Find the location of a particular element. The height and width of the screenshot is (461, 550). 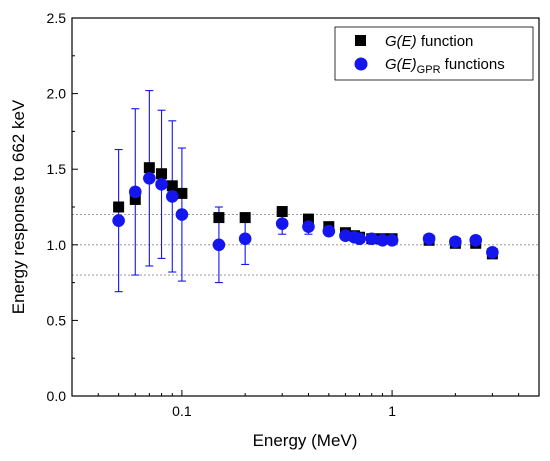

x-axis: 0.1 1 is located at coordinates (318, 404).